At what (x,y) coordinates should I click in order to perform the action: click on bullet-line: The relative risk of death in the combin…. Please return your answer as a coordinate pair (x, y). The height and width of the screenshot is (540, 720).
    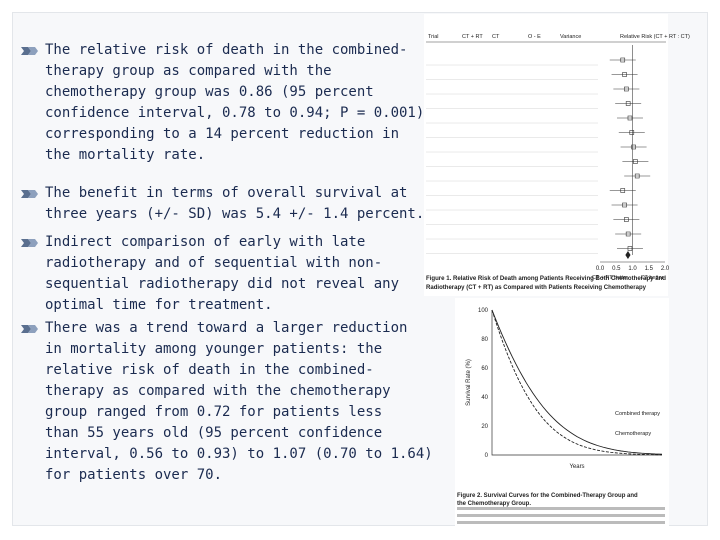
    Looking at the image, I should click on (226, 50).